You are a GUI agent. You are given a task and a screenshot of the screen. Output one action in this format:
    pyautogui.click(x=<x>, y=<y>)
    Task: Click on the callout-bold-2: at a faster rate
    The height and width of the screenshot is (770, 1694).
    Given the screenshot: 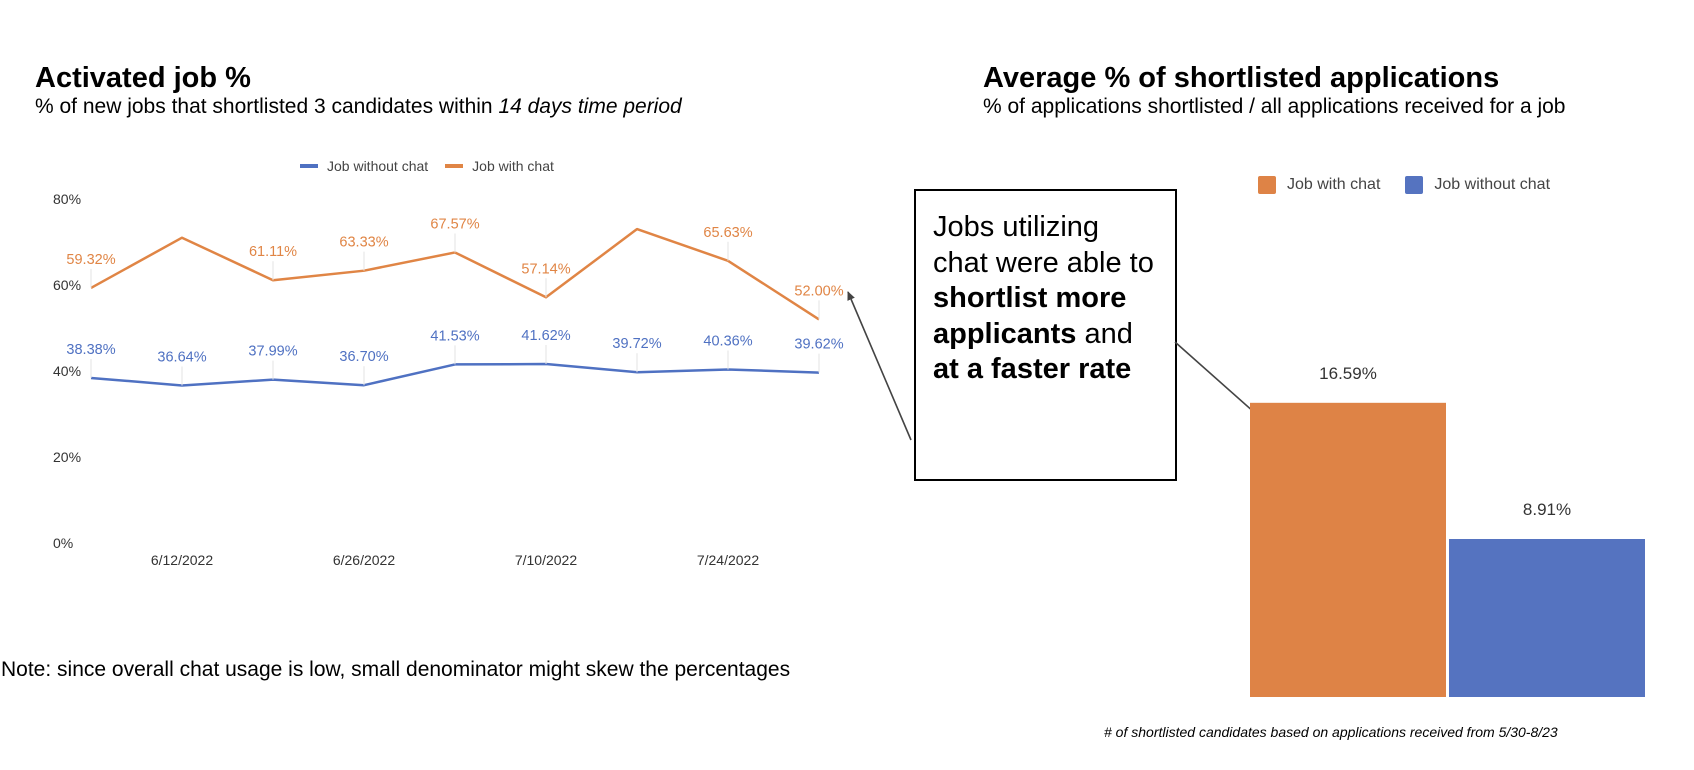 What is the action you would take?
    pyautogui.click(x=1032, y=369)
    